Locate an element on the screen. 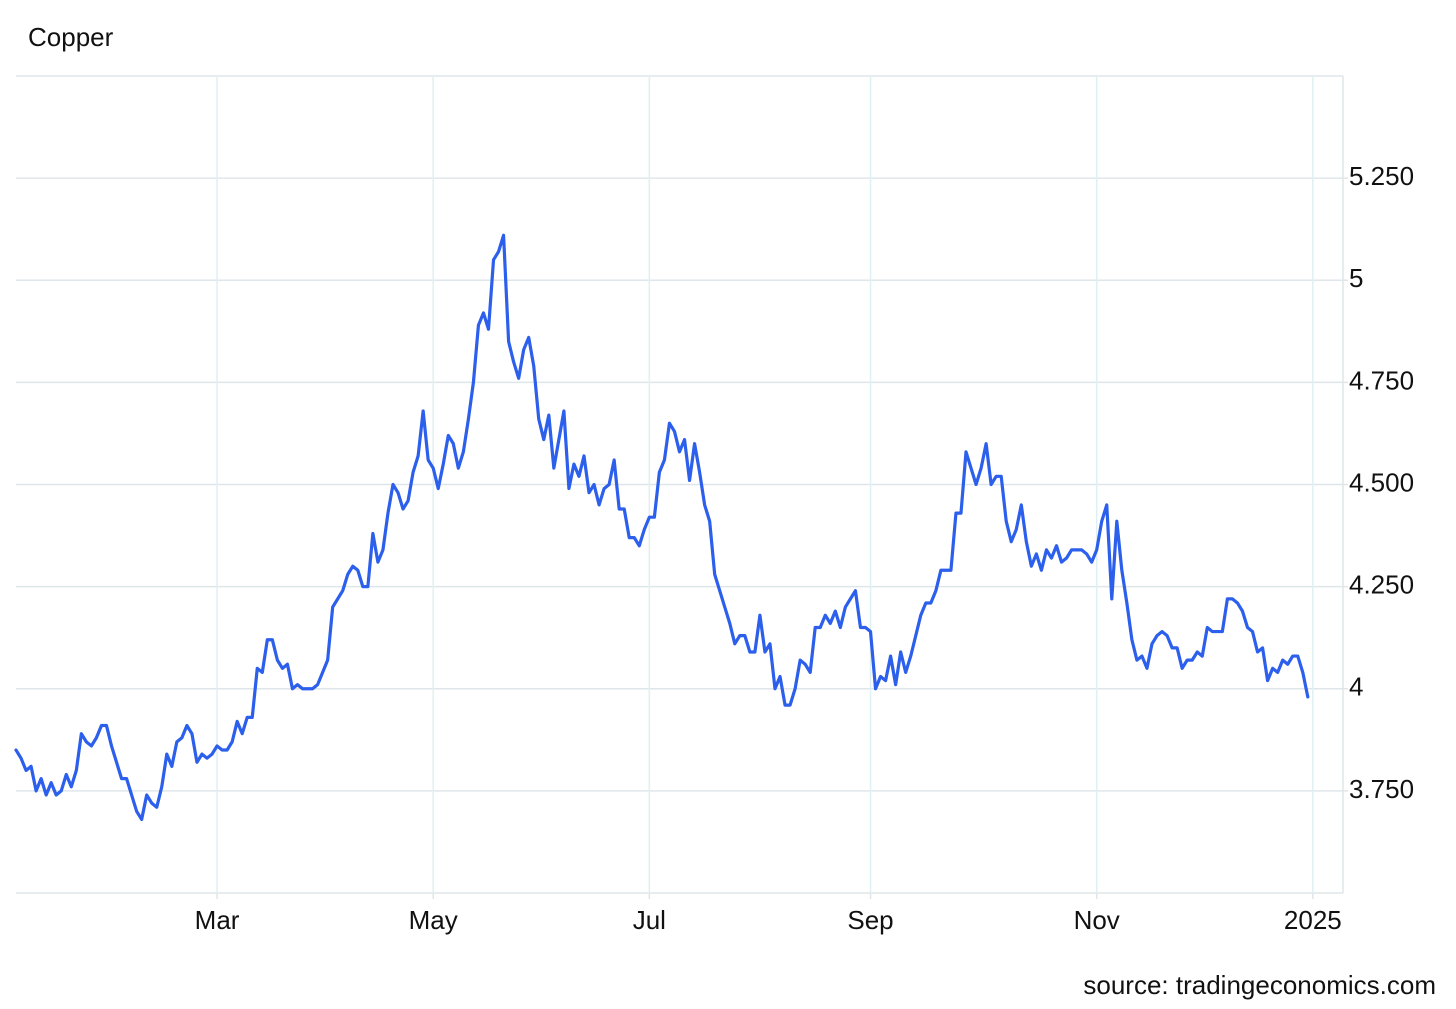 Image resolution: width=1456 pixels, height=1009 pixels. y-tick-label: 3.750 is located at coordinates (1381, 789).